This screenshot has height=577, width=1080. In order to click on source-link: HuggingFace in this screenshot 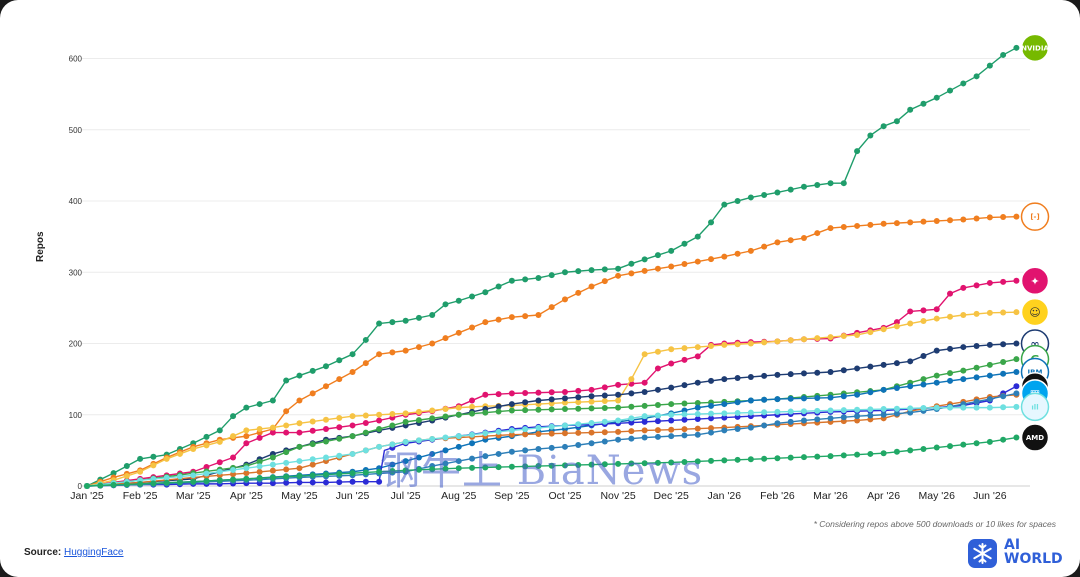, I will do `click(94, 552)`.